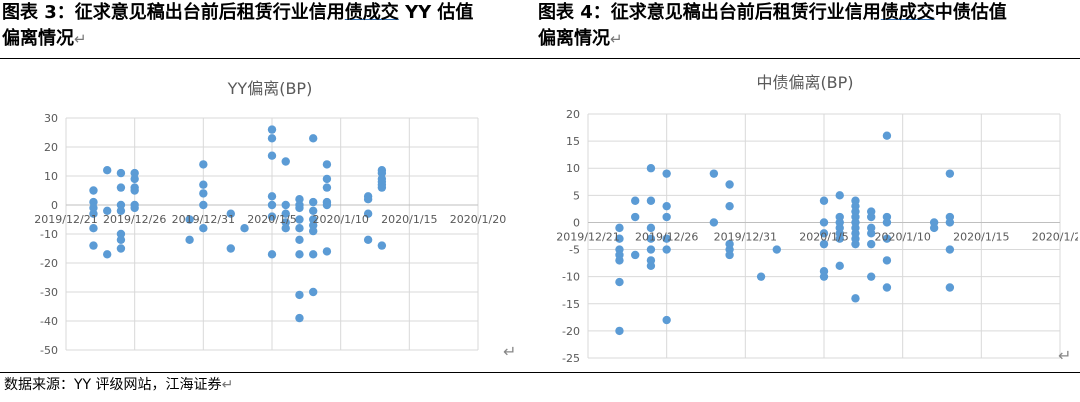 Image resolution: width=1080 pixels, height=402 pixels. I want to click on y-tick-label: -40, so click(49, 321).